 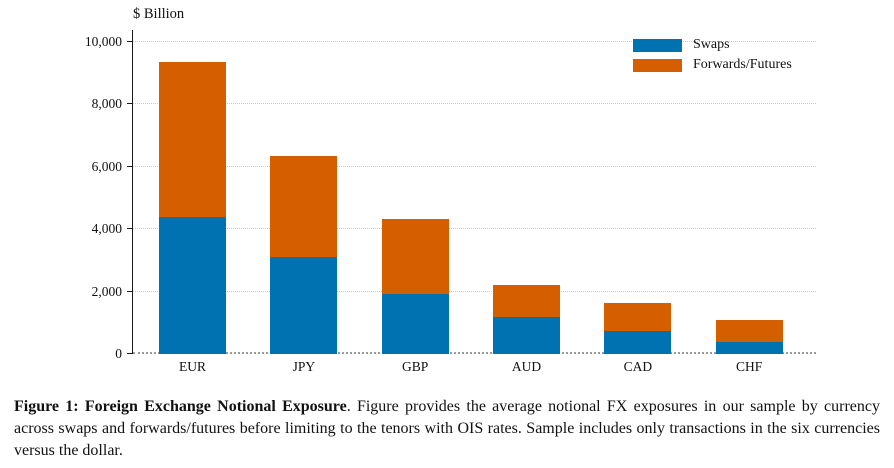 What do you see at coordinates (132, 192) in the screenshot?
I see `y-axis-line` at bounding box center [132, 192].